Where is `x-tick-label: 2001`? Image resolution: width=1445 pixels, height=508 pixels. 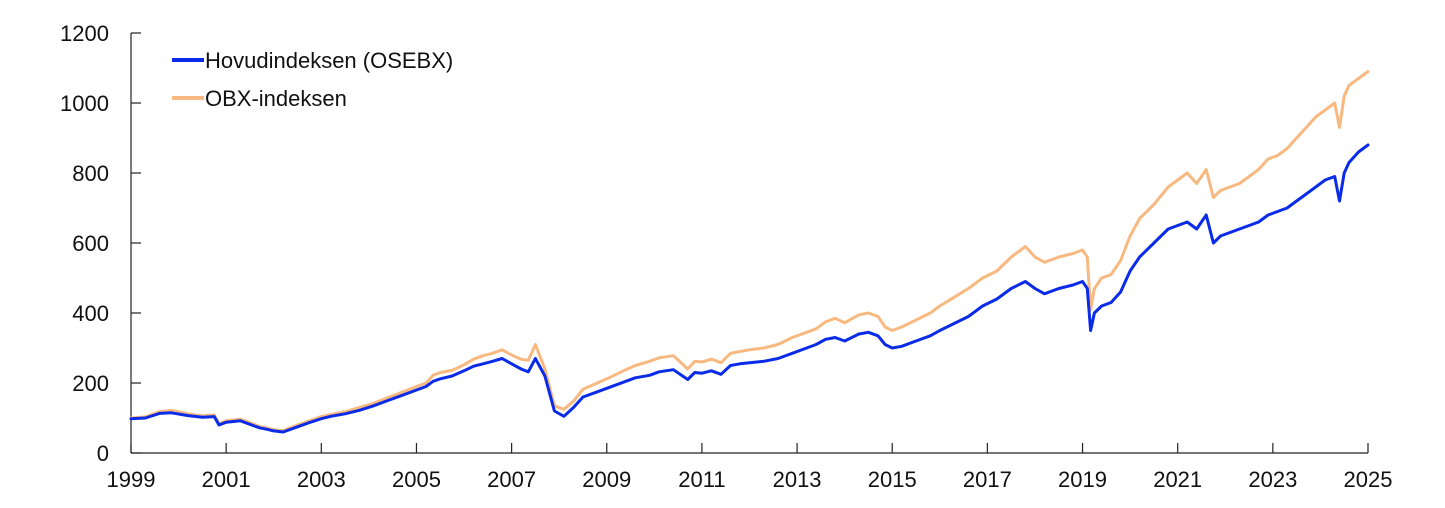
x-tick-label: 2001 is located at coordinates (226, 479).